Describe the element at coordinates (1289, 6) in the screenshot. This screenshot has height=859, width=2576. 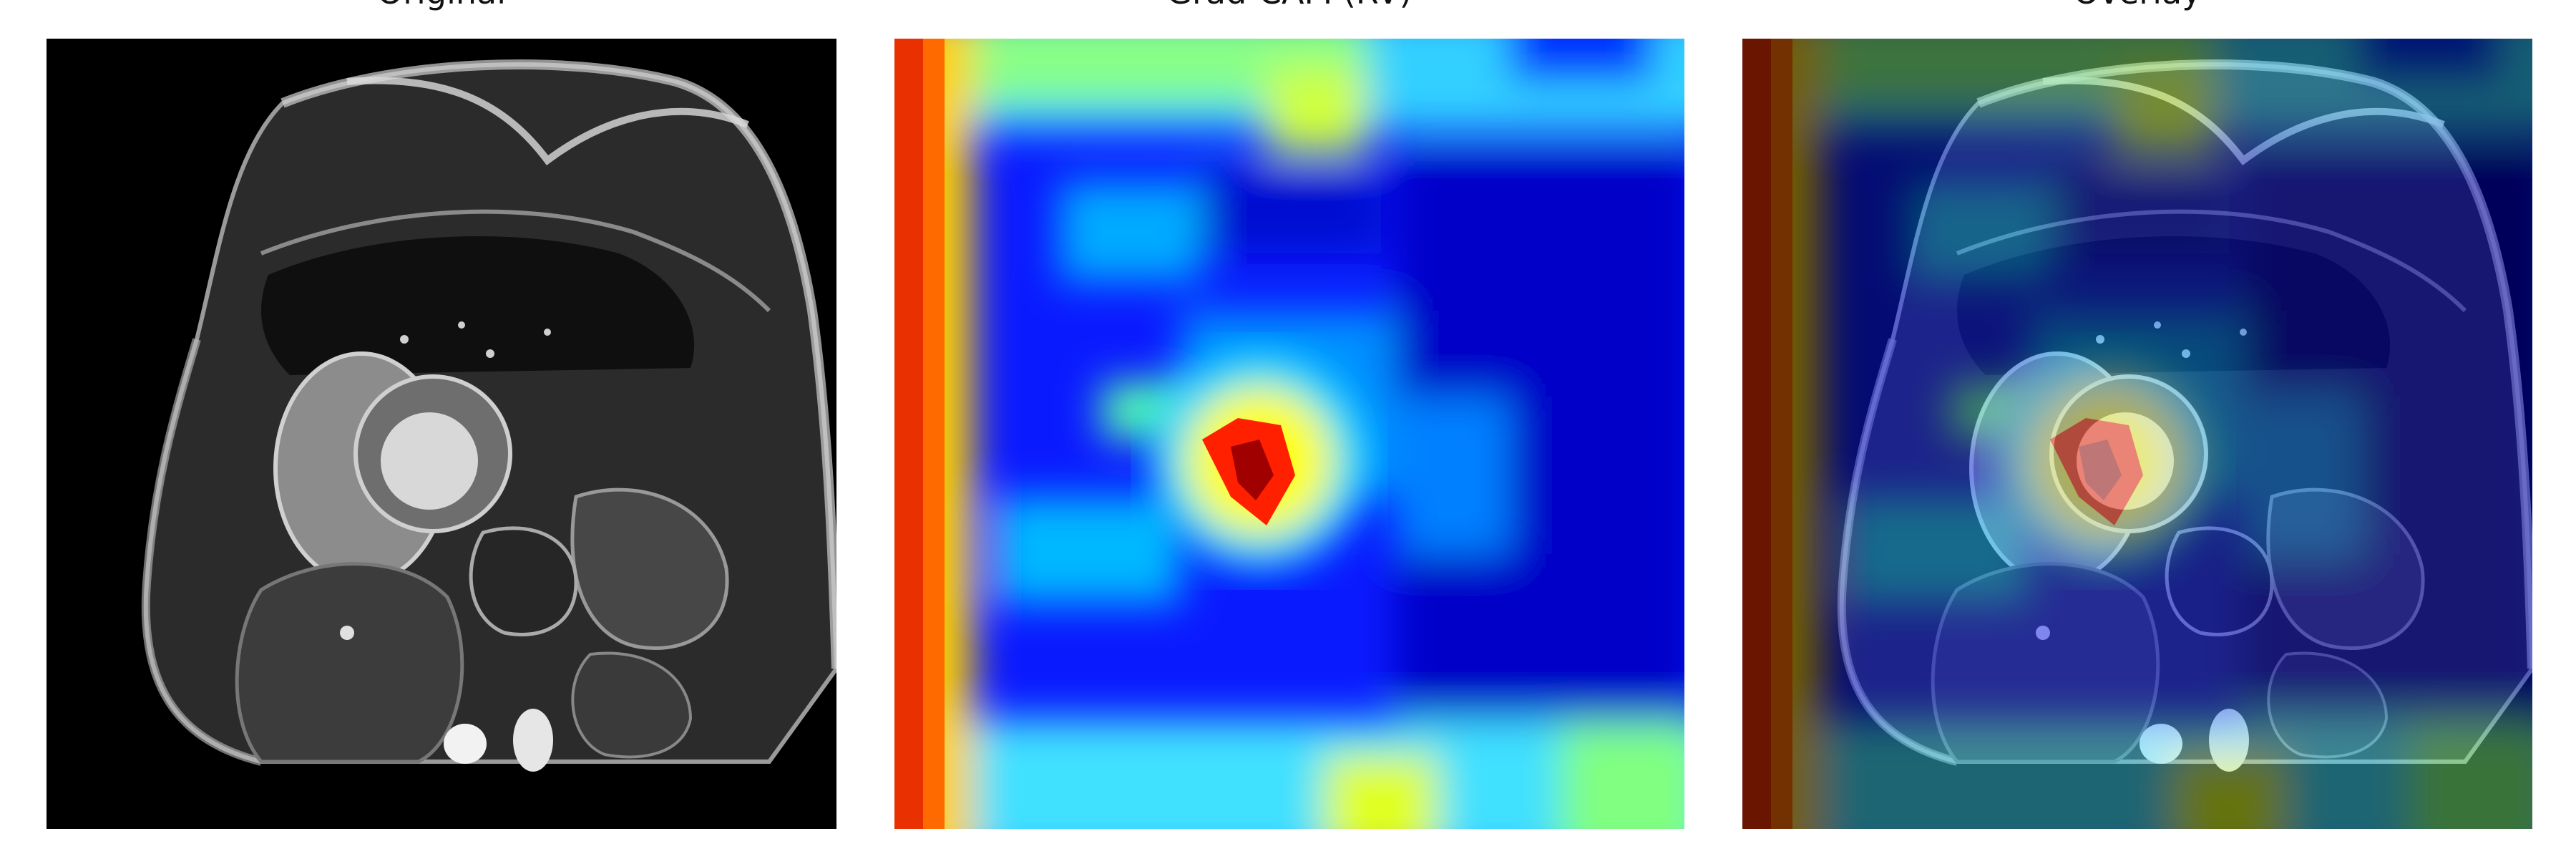
I see `panel-title-gradcam: Grad-CAM (RV)` at that location.